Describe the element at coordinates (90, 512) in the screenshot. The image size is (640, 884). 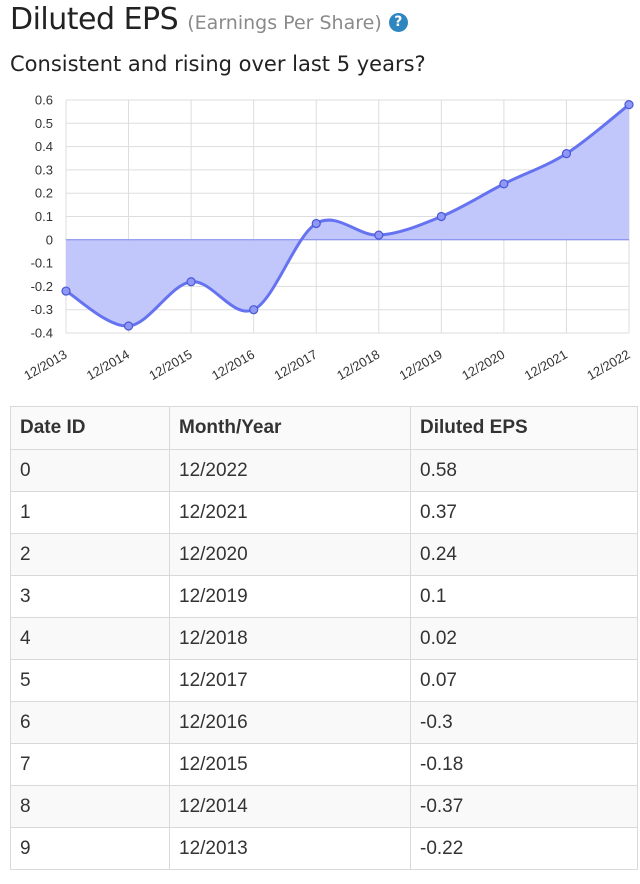
I see `cell-date-id: 1` at that location.